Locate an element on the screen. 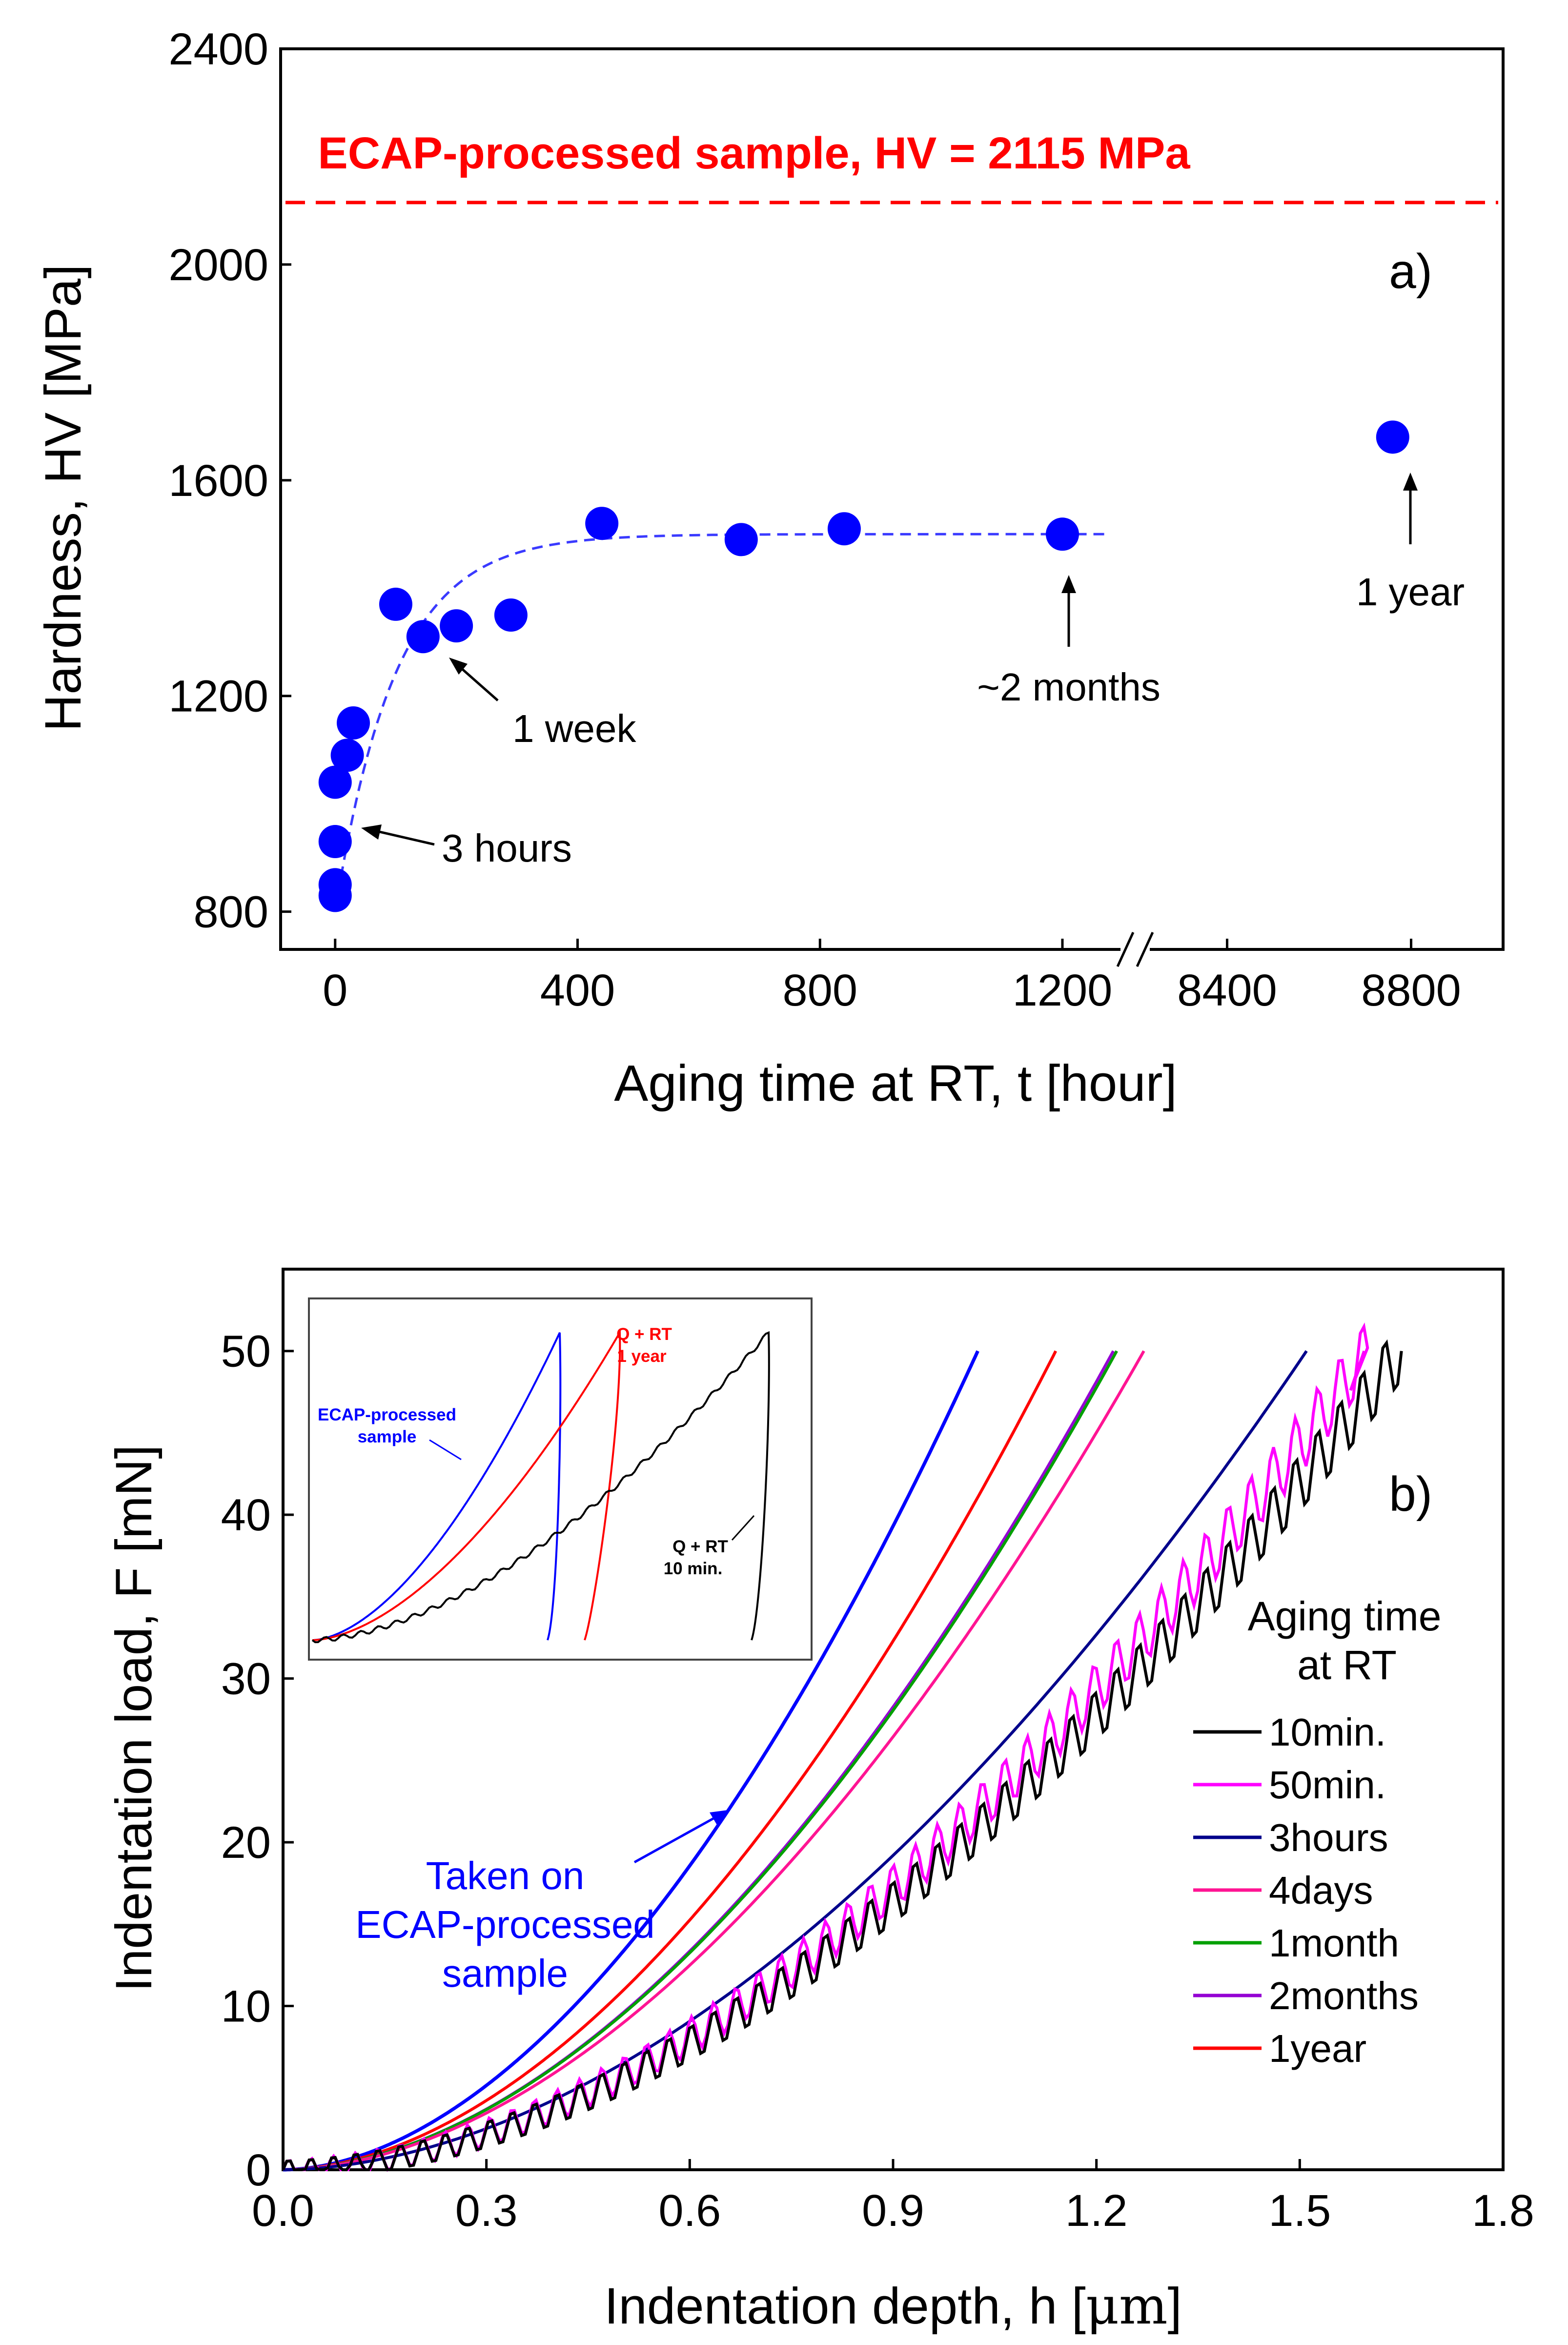 The height and width of the screenshot is (2345, 1568). annotation-2-months: ~2 months is located at coordinates (1069, 642).